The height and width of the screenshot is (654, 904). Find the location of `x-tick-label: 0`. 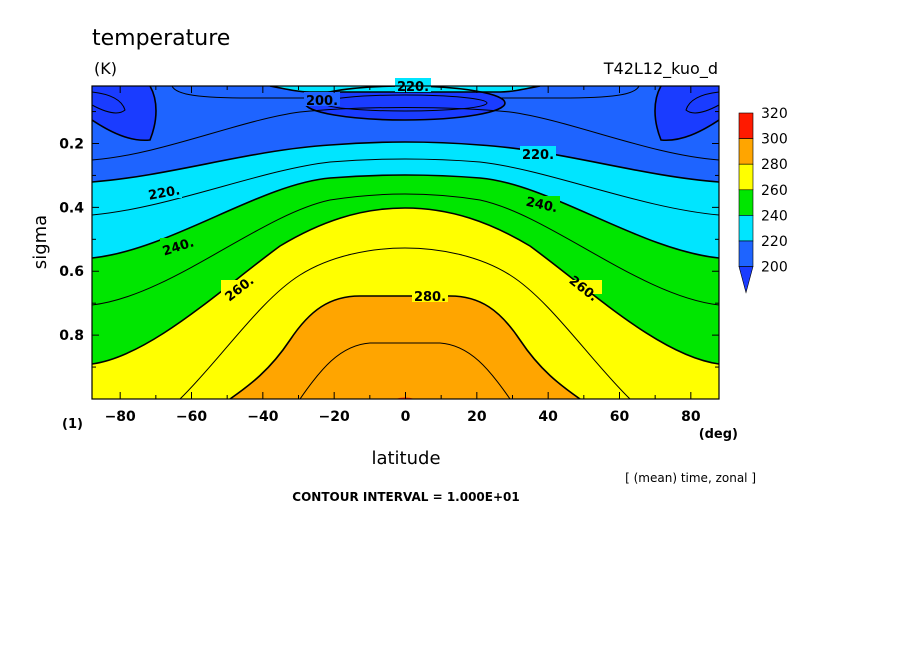

x-tick-label: 0 is located at coordinates (406, 417).